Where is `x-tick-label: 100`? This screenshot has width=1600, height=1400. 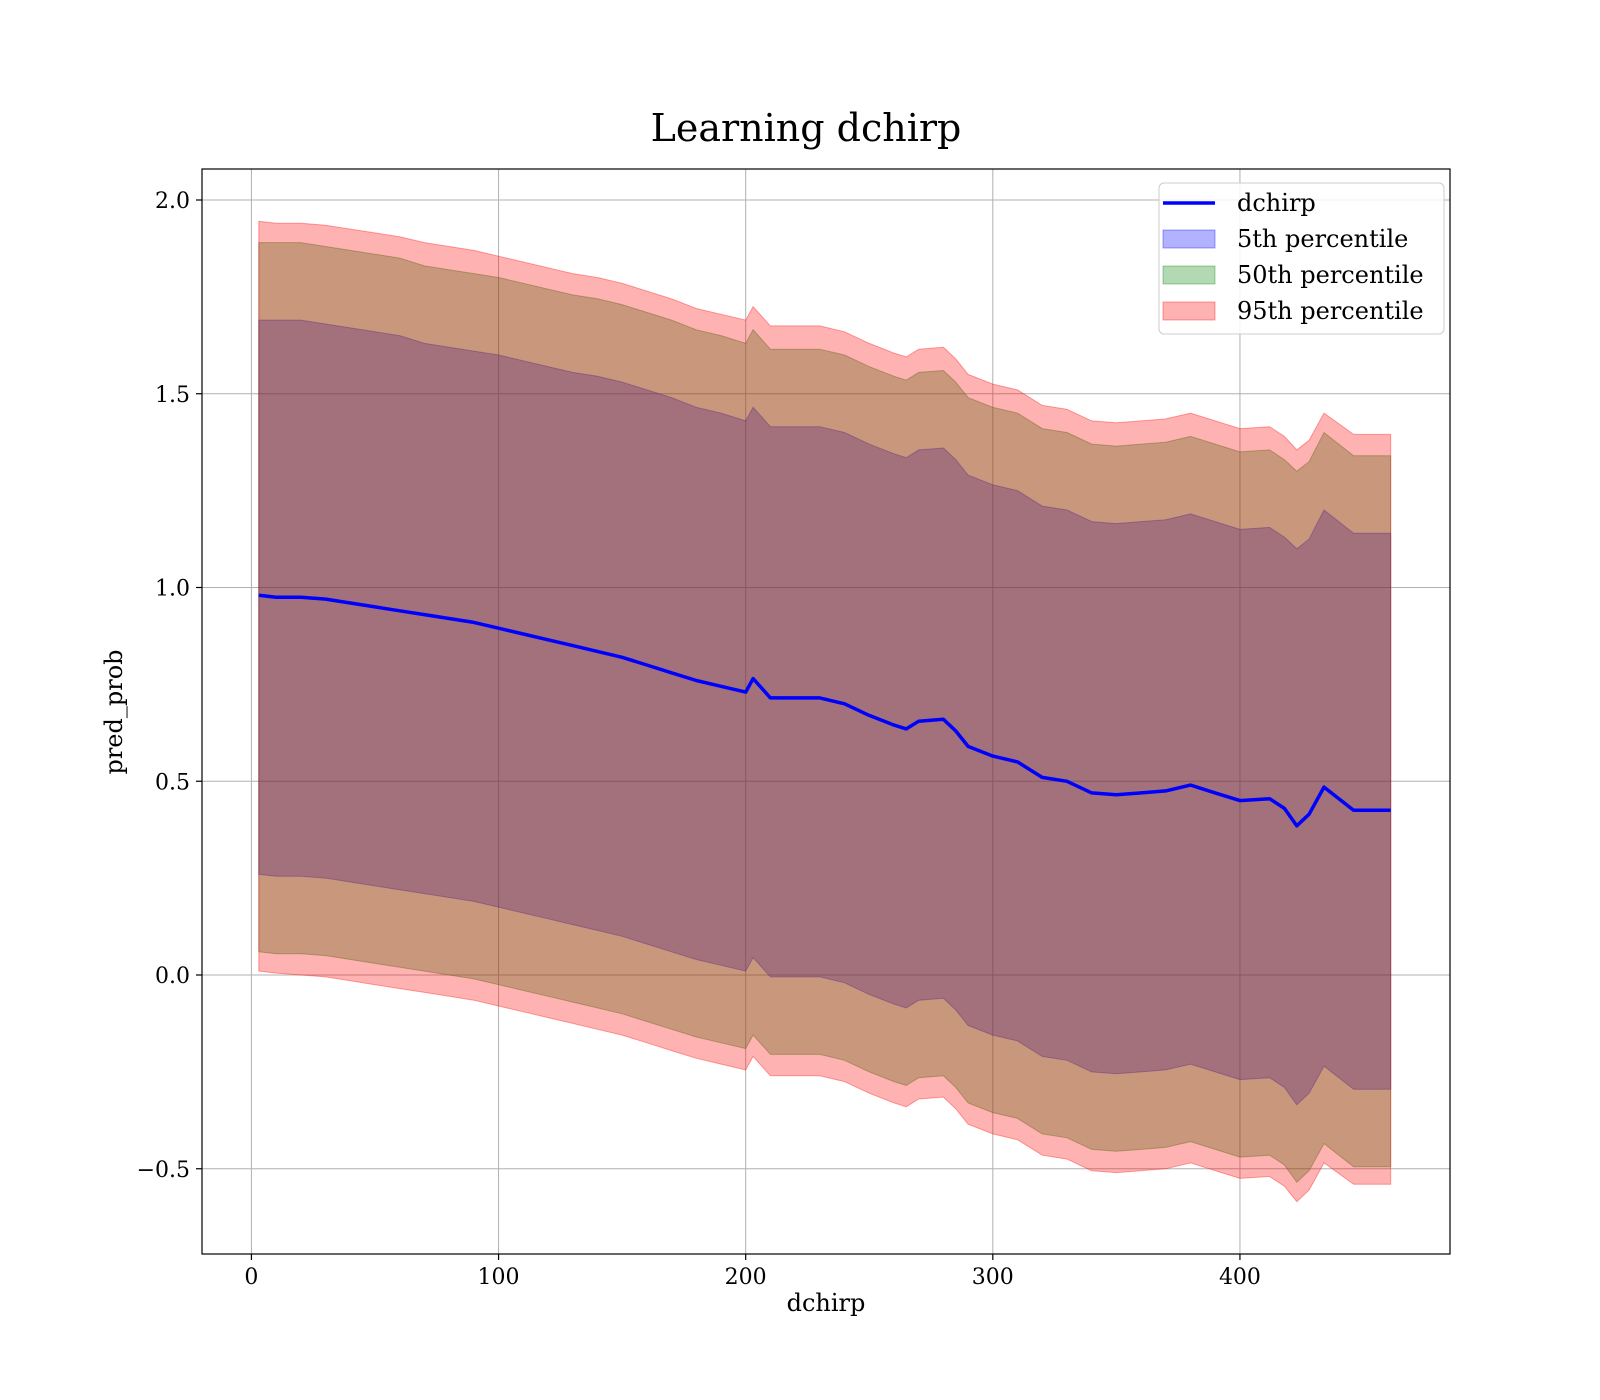 x-tick-label: 100 is located at coordinates (499, 1277).